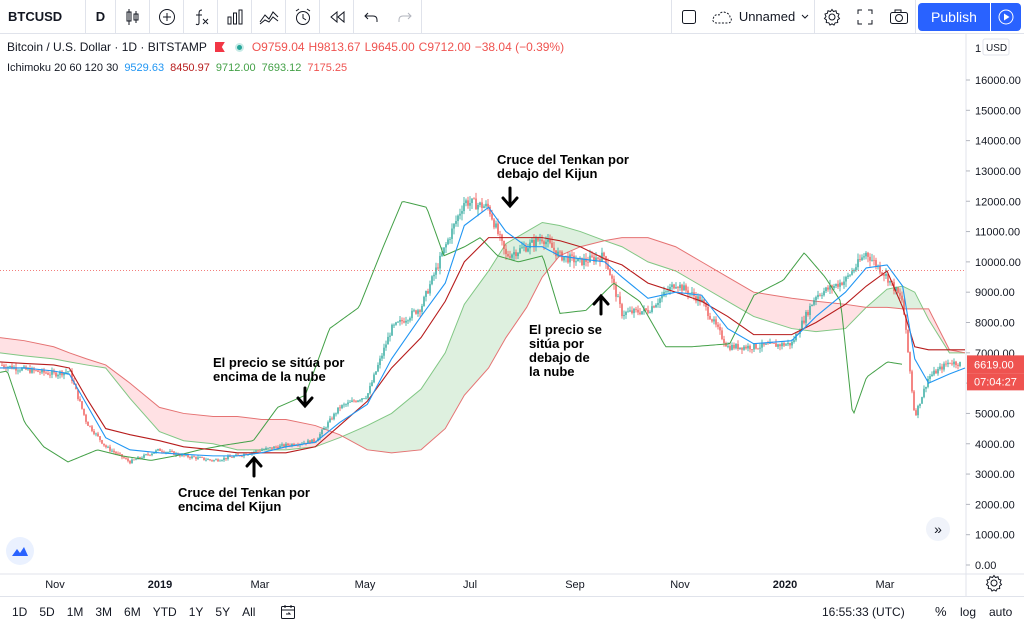 Image resolution: width=1024 pixels, height=627 pixels. What do you see at coordinates (371, 17) in the screenshot?
I see `undo-icon` at bounding box center [371, 17].